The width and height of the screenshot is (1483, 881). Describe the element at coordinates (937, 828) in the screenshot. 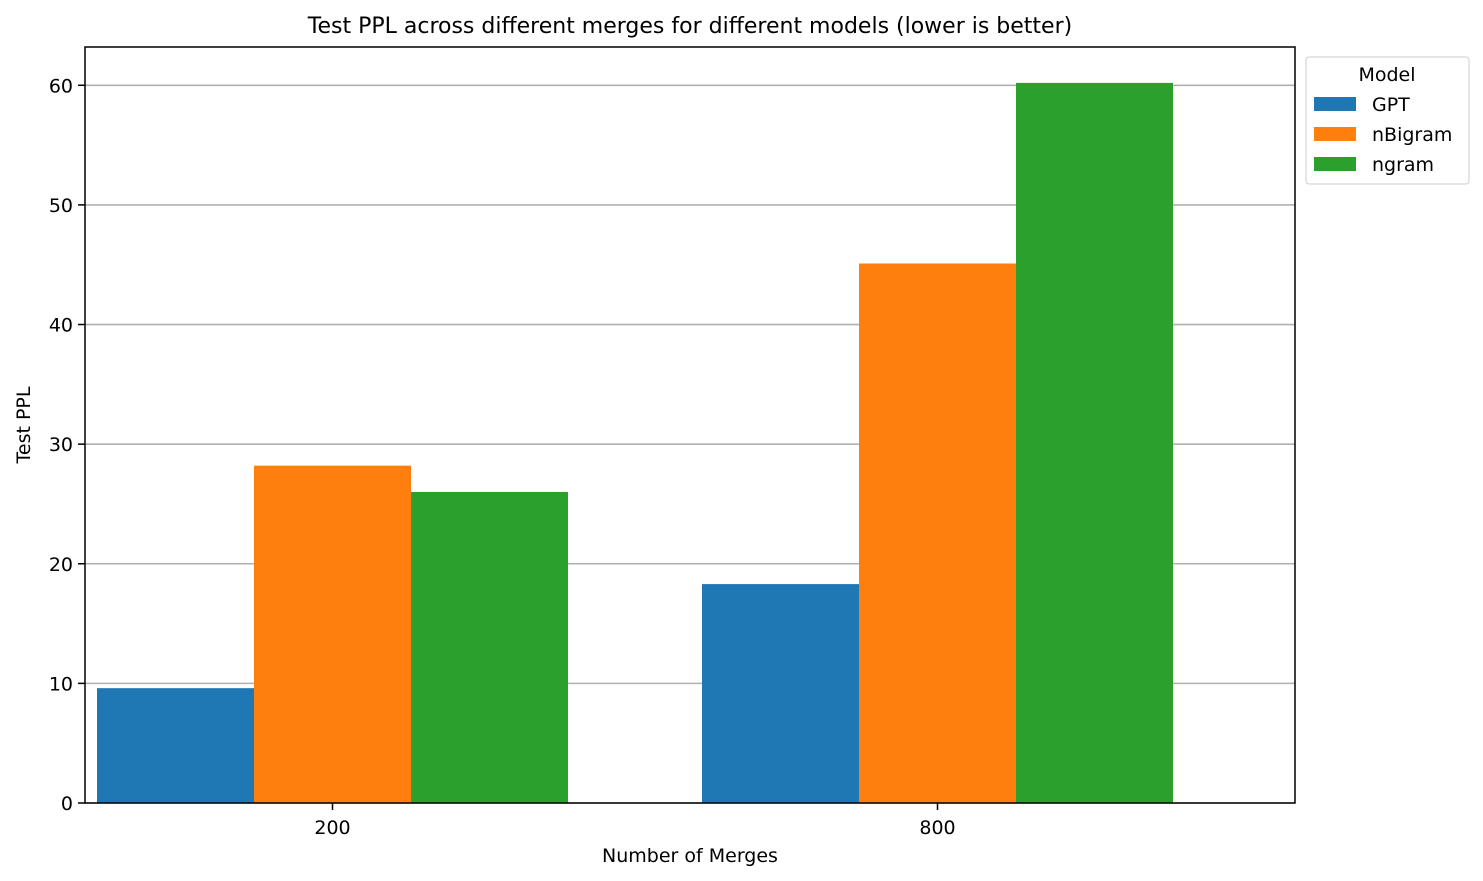

I see `x-tick-label: 800` at that location.